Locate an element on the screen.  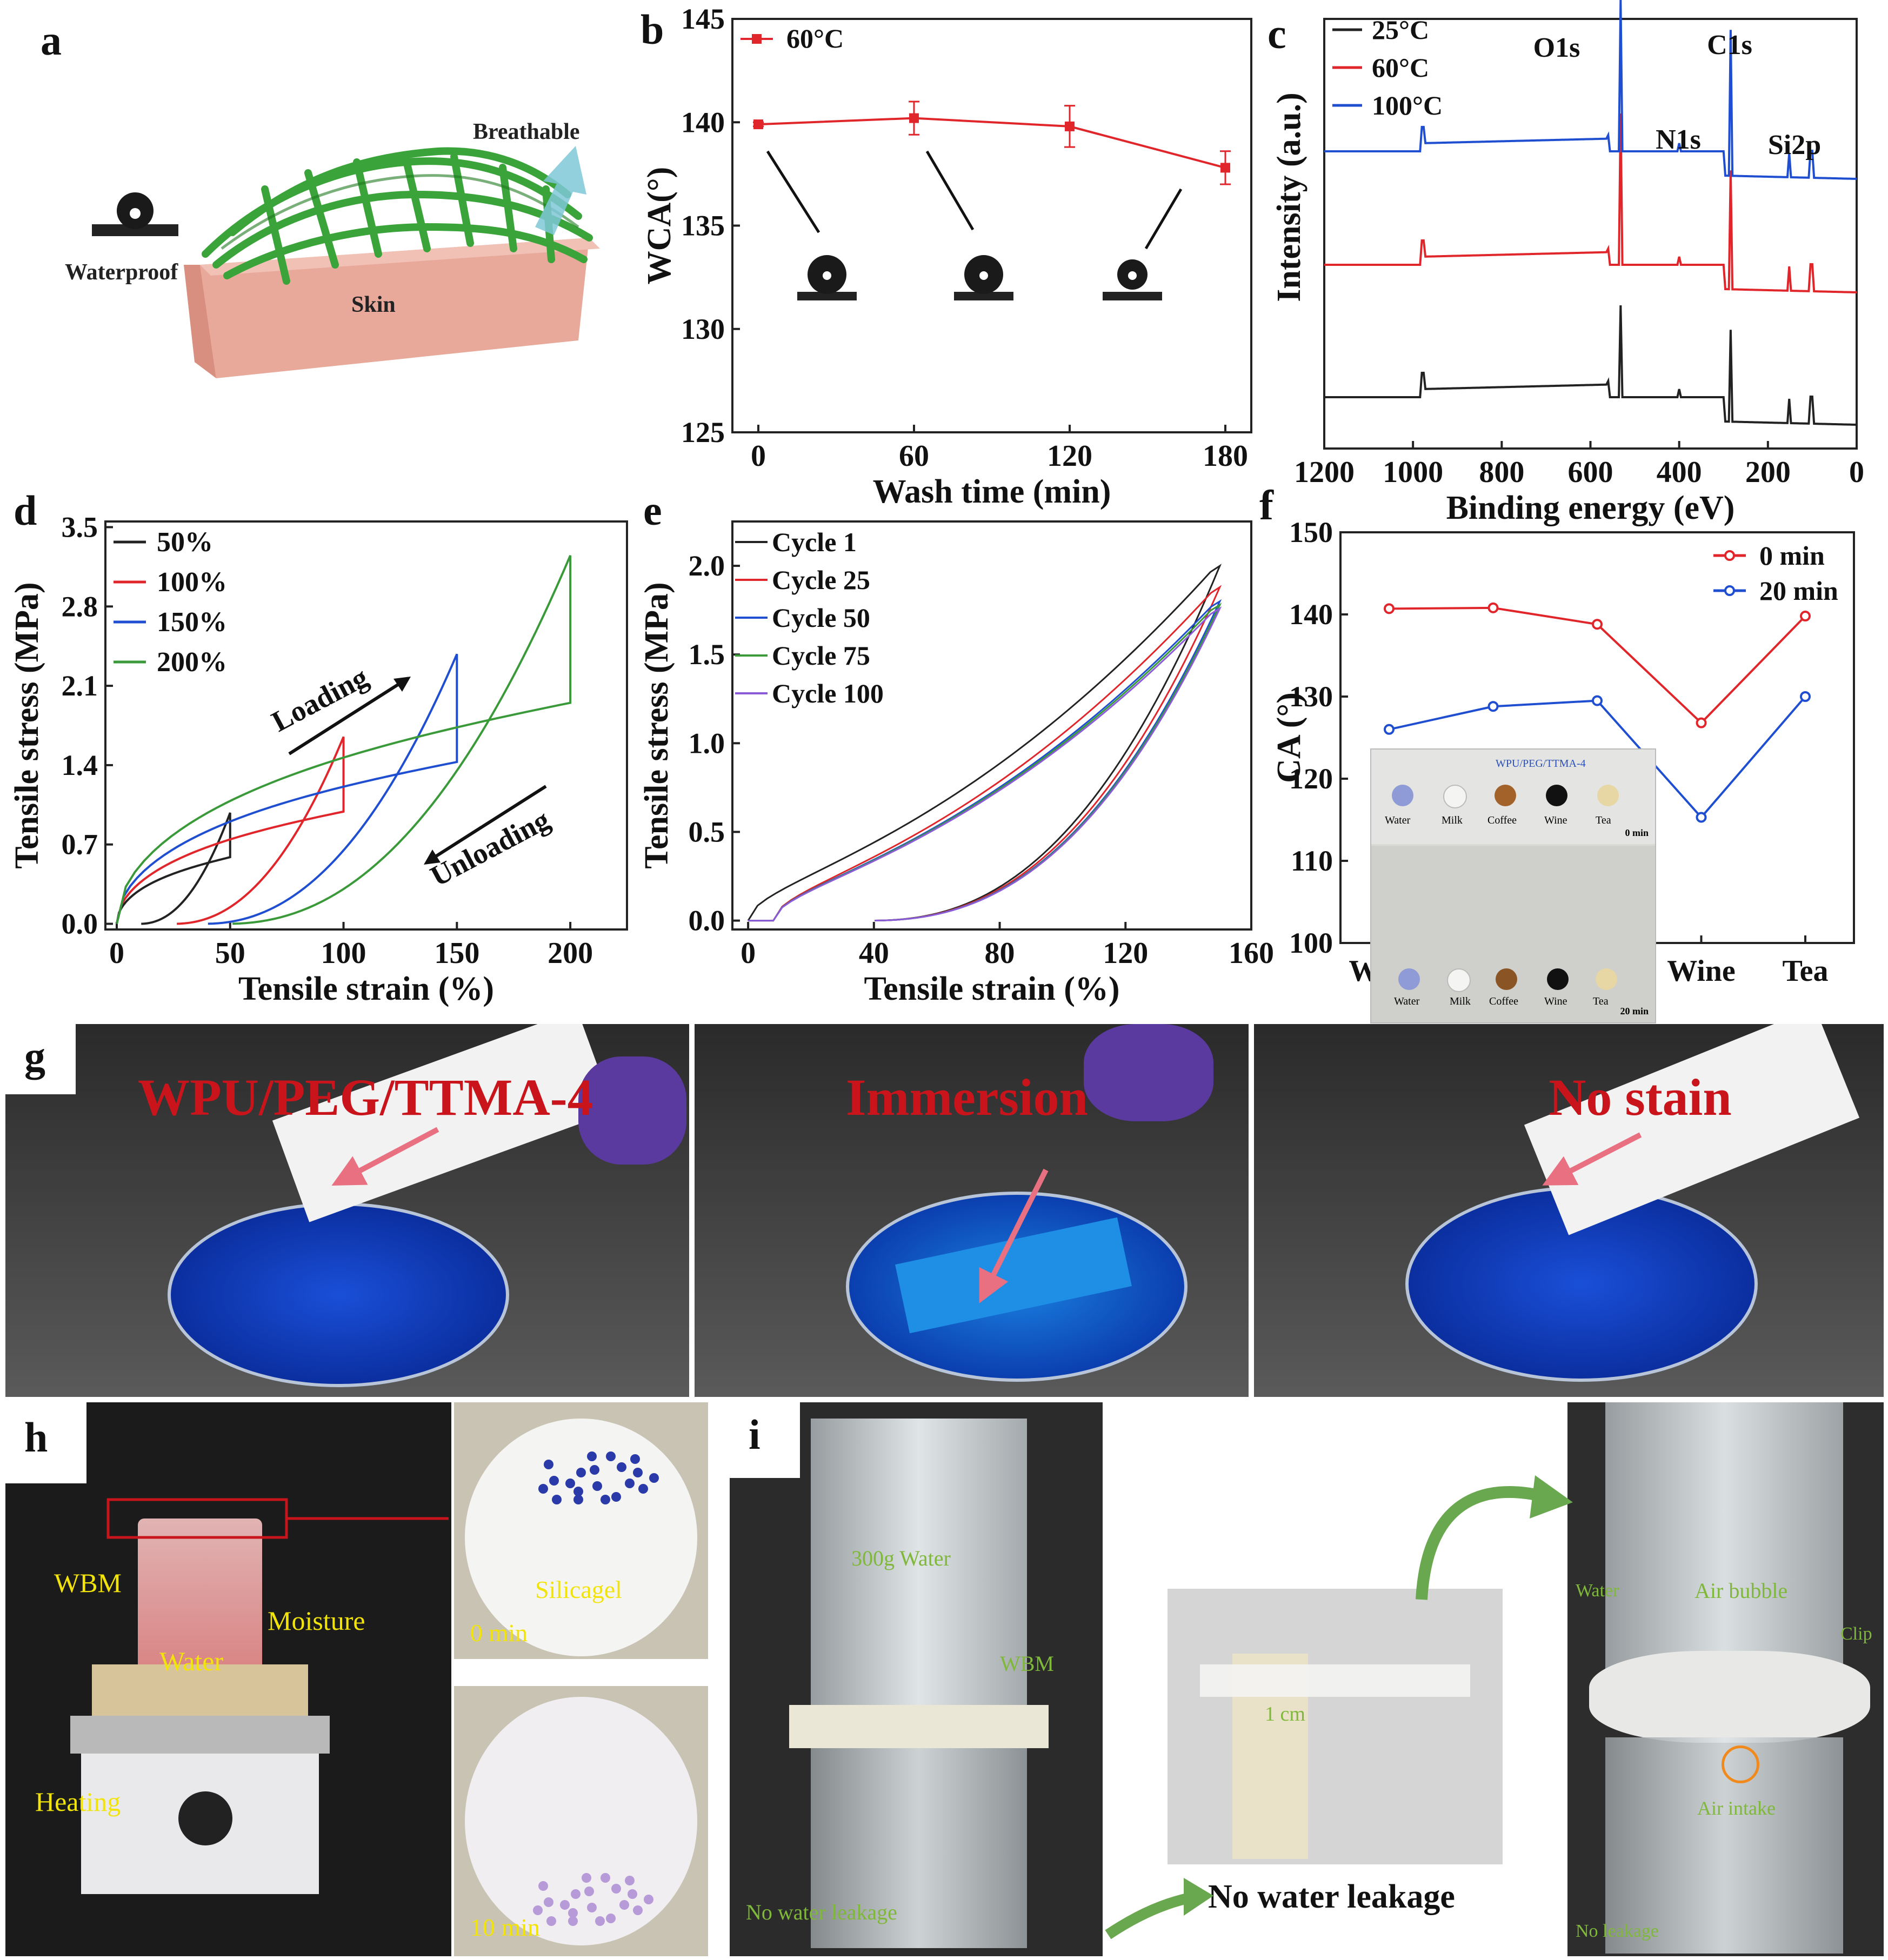
photo-h-10min: 10 min is located at coordinates (581, 1821).